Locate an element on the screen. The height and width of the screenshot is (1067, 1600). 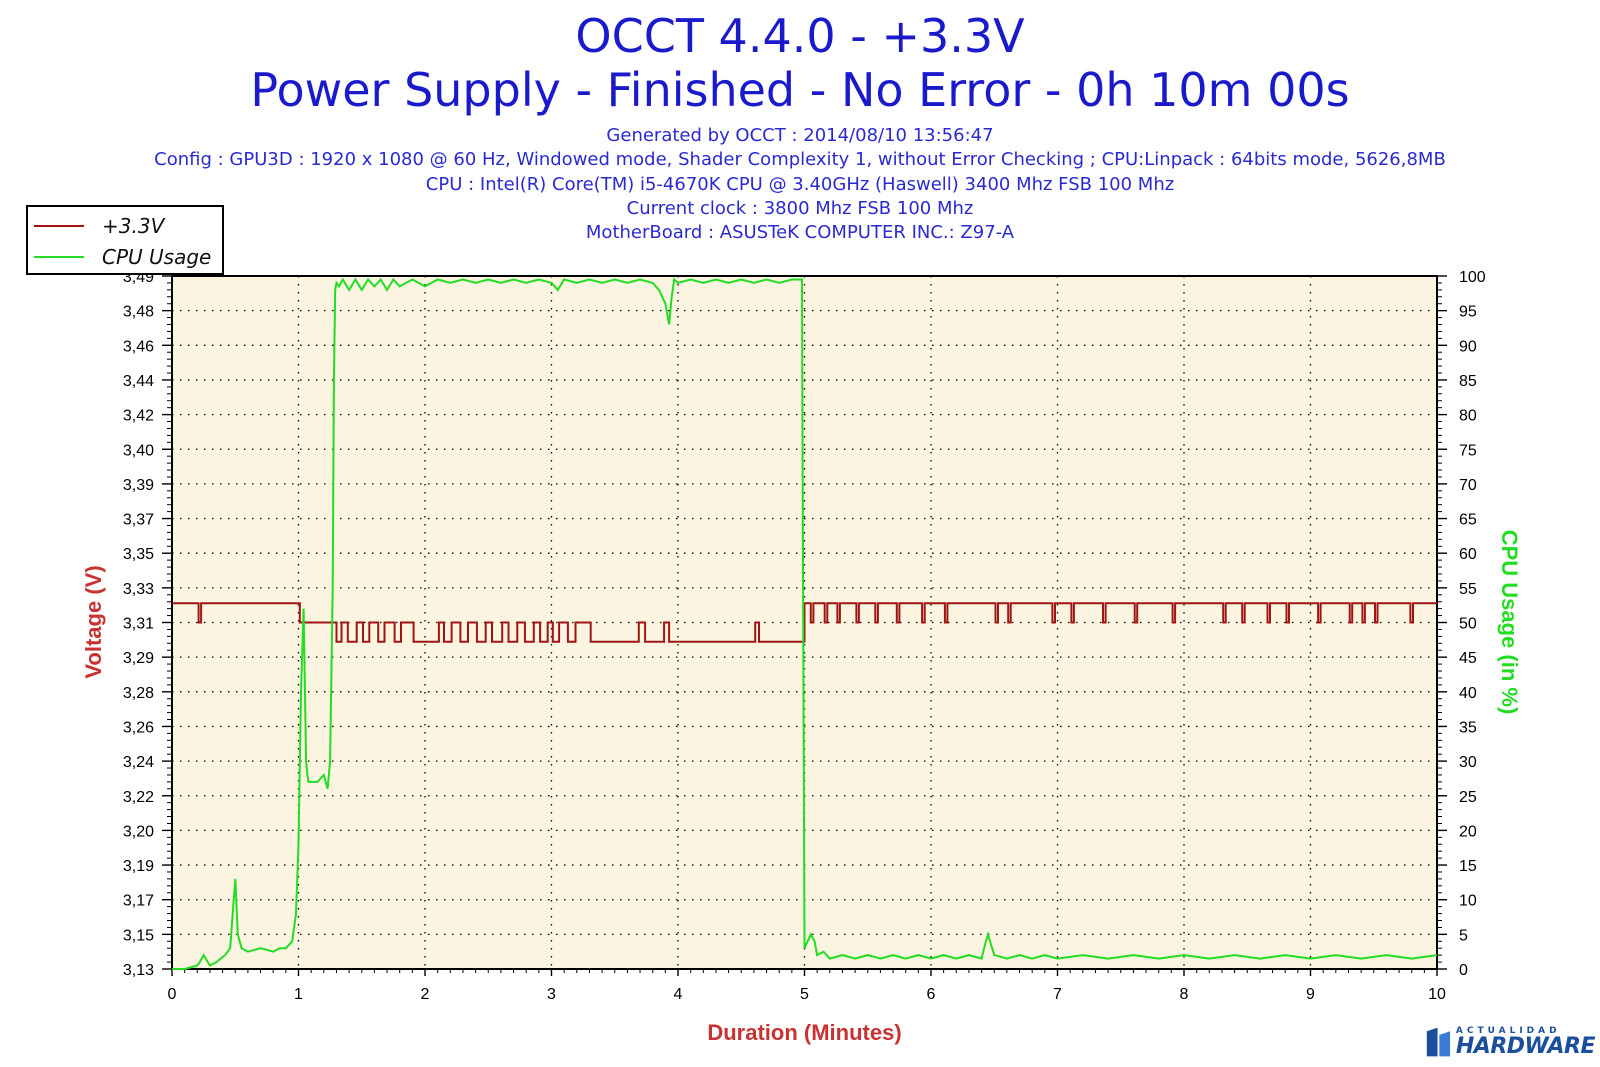
y-tick-label: 3,40 is located at coordinates (138, 450).